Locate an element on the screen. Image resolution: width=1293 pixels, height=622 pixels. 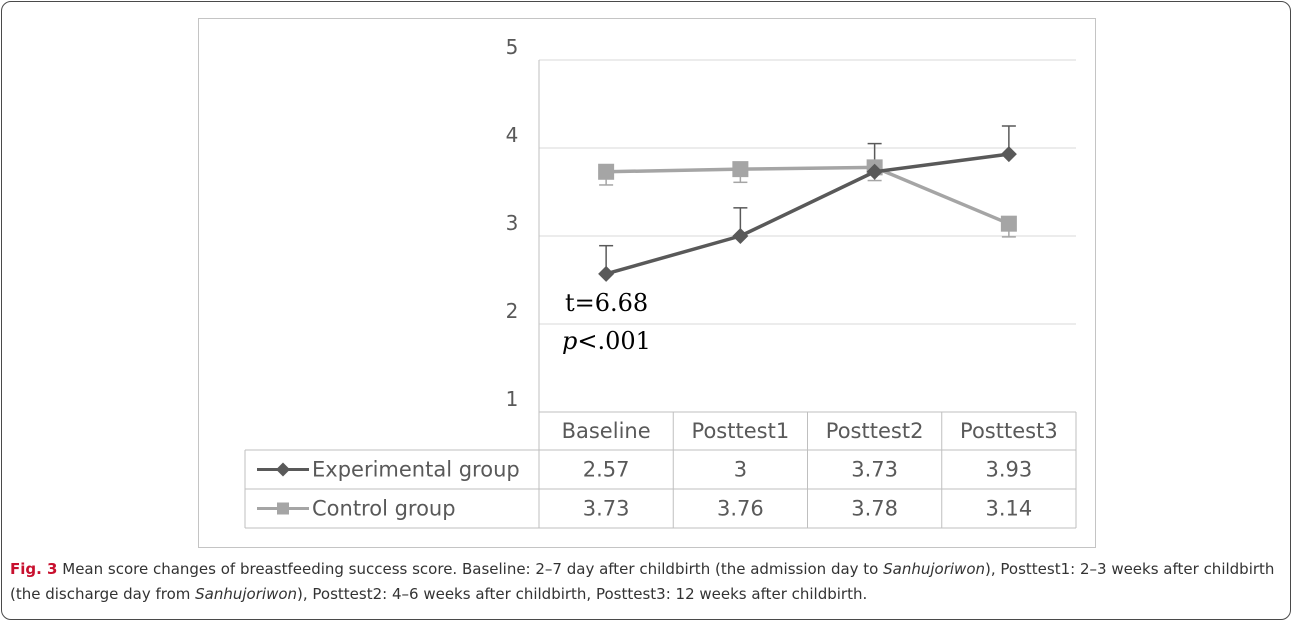
category-label: Baseline is located at coordinates (606, 431).